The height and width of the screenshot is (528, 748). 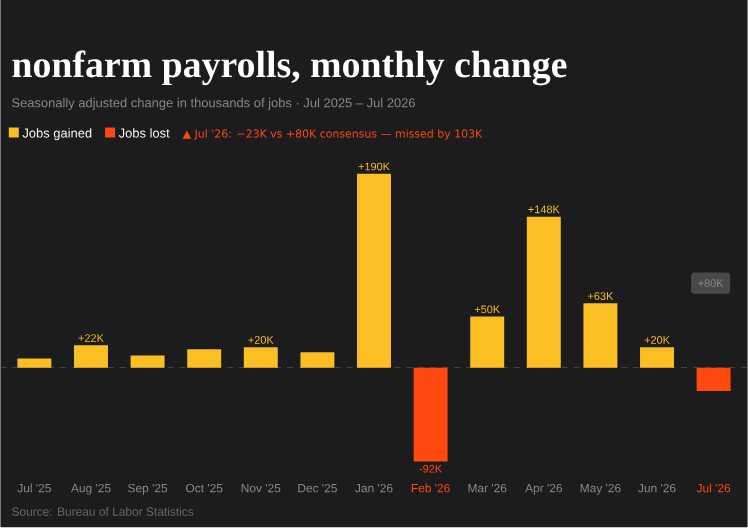 I want to click on chart-title: nonfarm payrolls, monthly change, so click(x=289, y=68).